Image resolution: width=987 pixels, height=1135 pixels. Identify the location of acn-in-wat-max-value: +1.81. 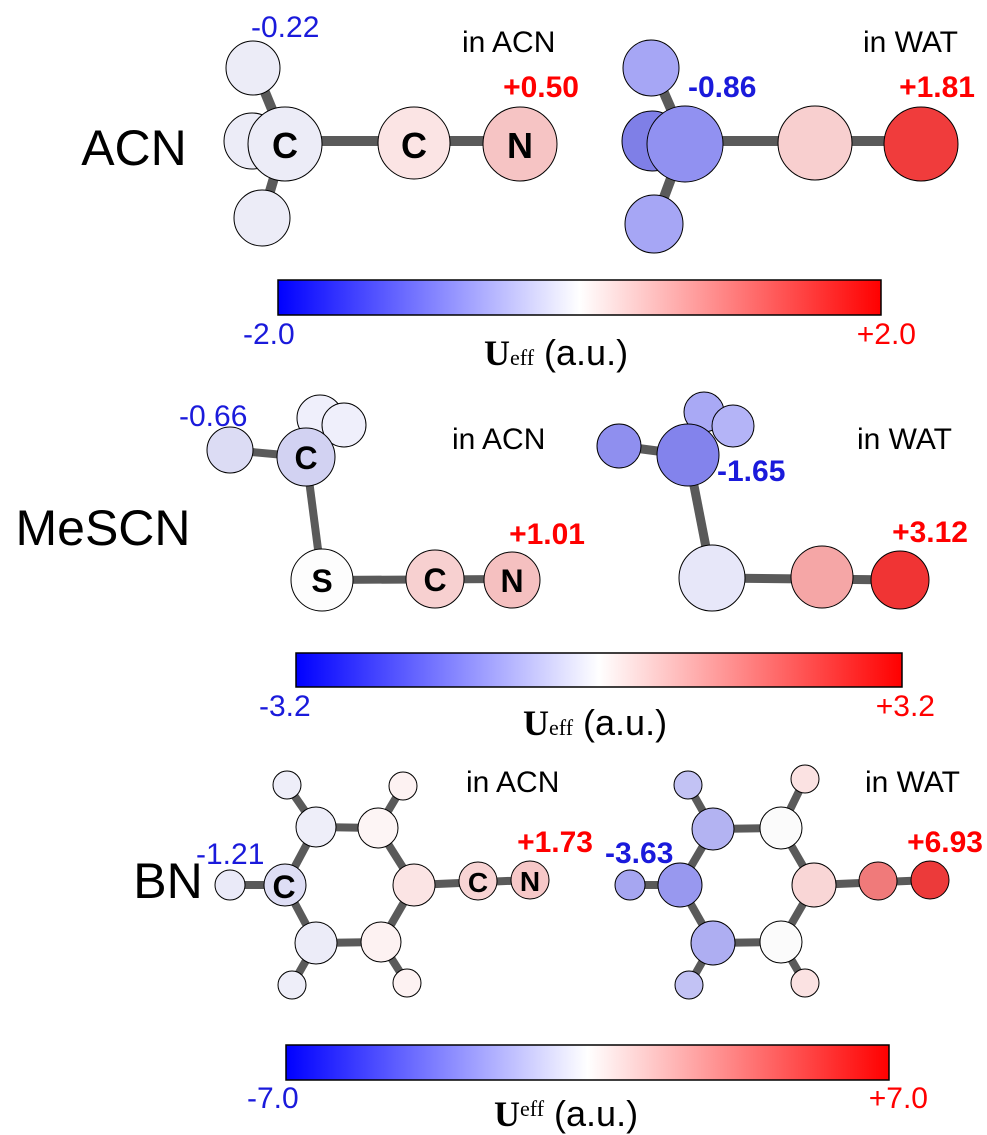
(937, 87).